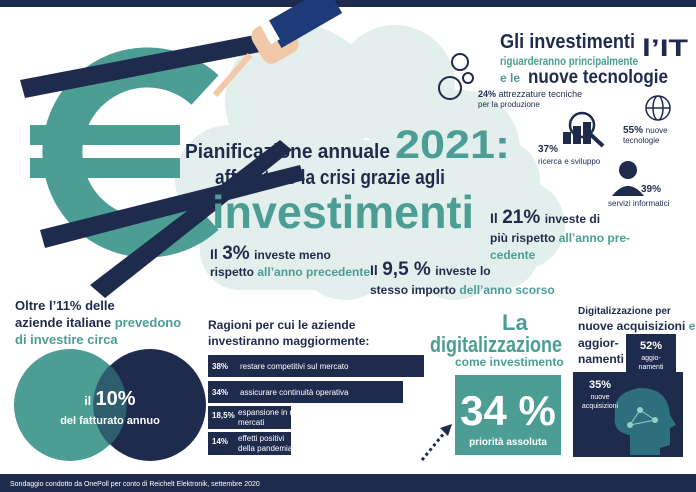  I want to click on acq-title-d: aggior-, so click(598, 343).